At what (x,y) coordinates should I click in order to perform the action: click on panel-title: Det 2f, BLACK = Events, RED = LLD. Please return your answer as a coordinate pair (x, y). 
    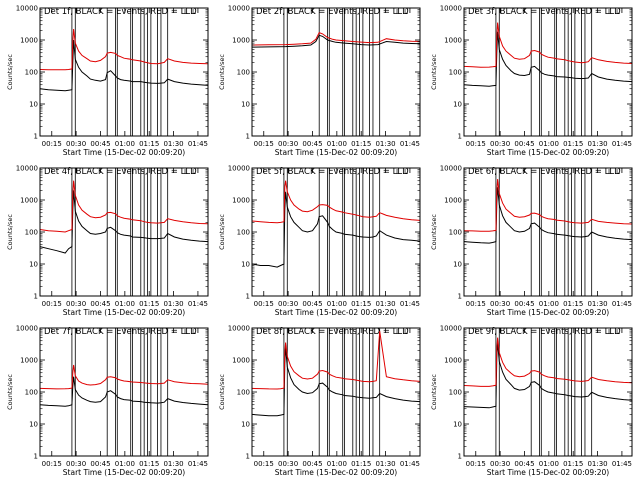
    Looking at the image, I should click on (332, 12).